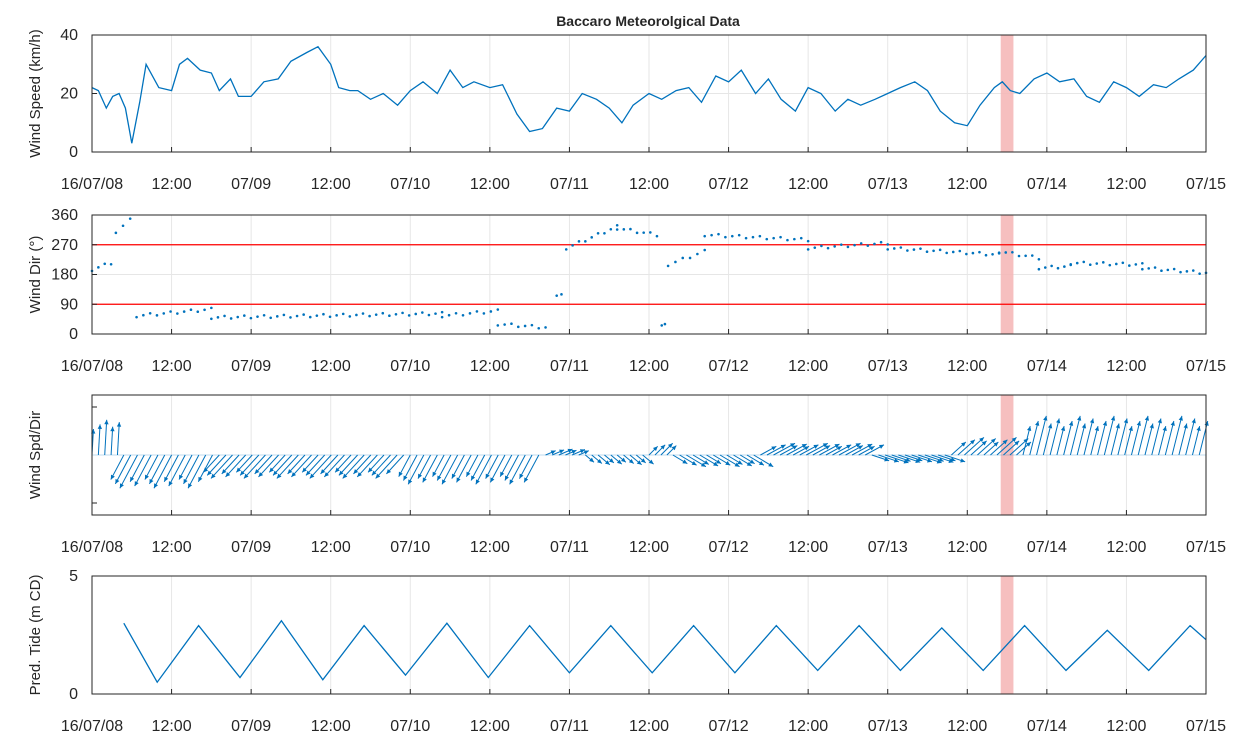  I want to click on y-tick-label: 40, so click(69, 35).